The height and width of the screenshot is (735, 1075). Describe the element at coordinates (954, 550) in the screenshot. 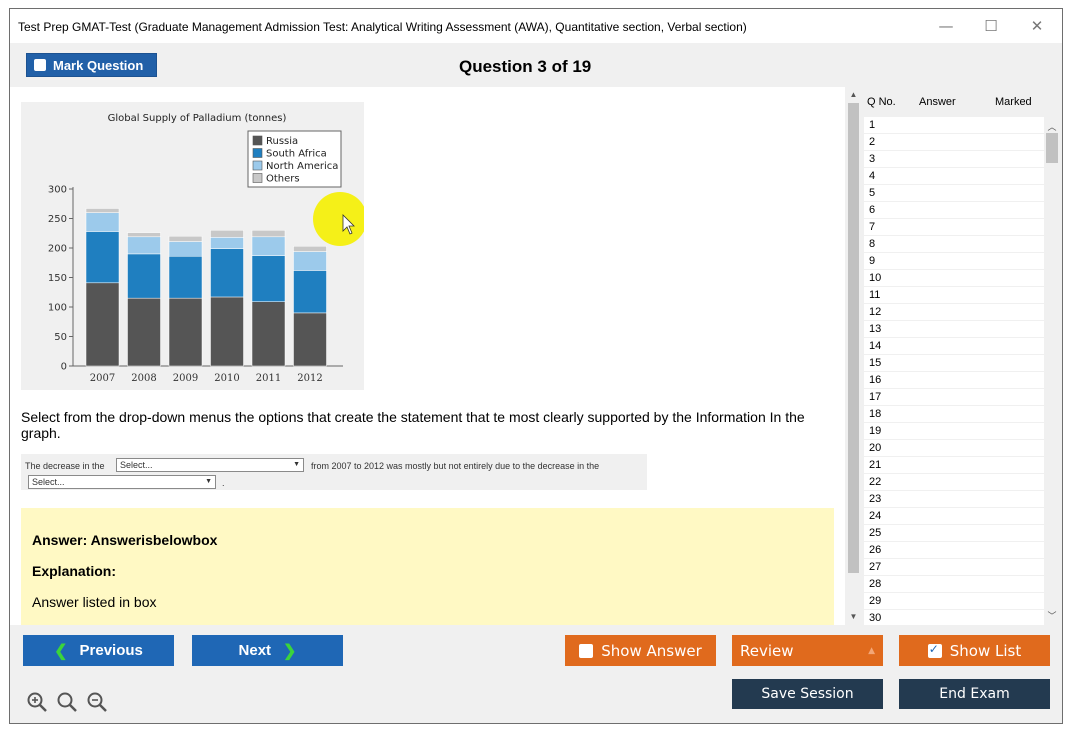

I see `question-list-row: 26` at that location.